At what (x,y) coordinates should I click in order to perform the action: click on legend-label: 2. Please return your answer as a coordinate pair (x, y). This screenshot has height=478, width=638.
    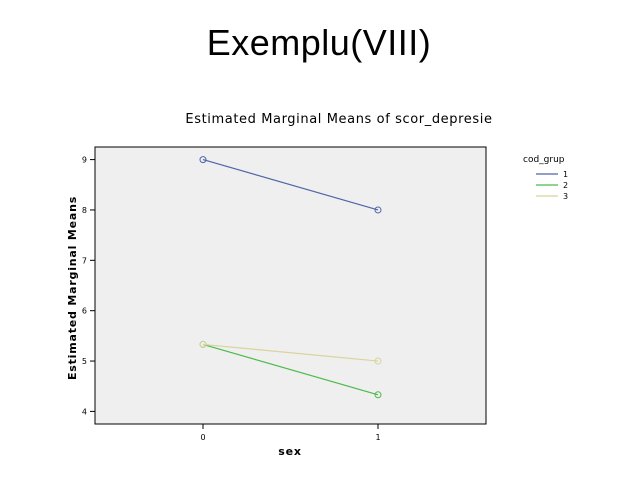
    Looking at the image, I should click on (565, 185).